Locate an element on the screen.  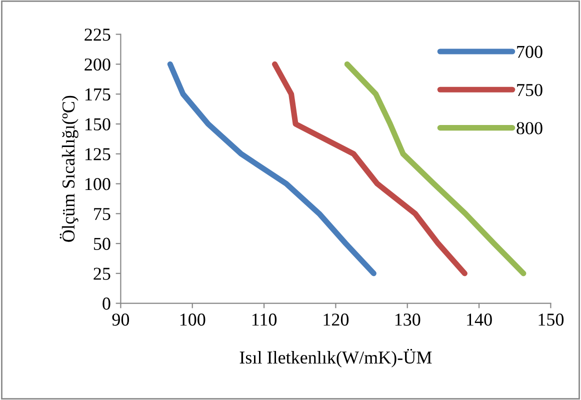
x-tick-label: 140 is located at coordinates (479, 320).